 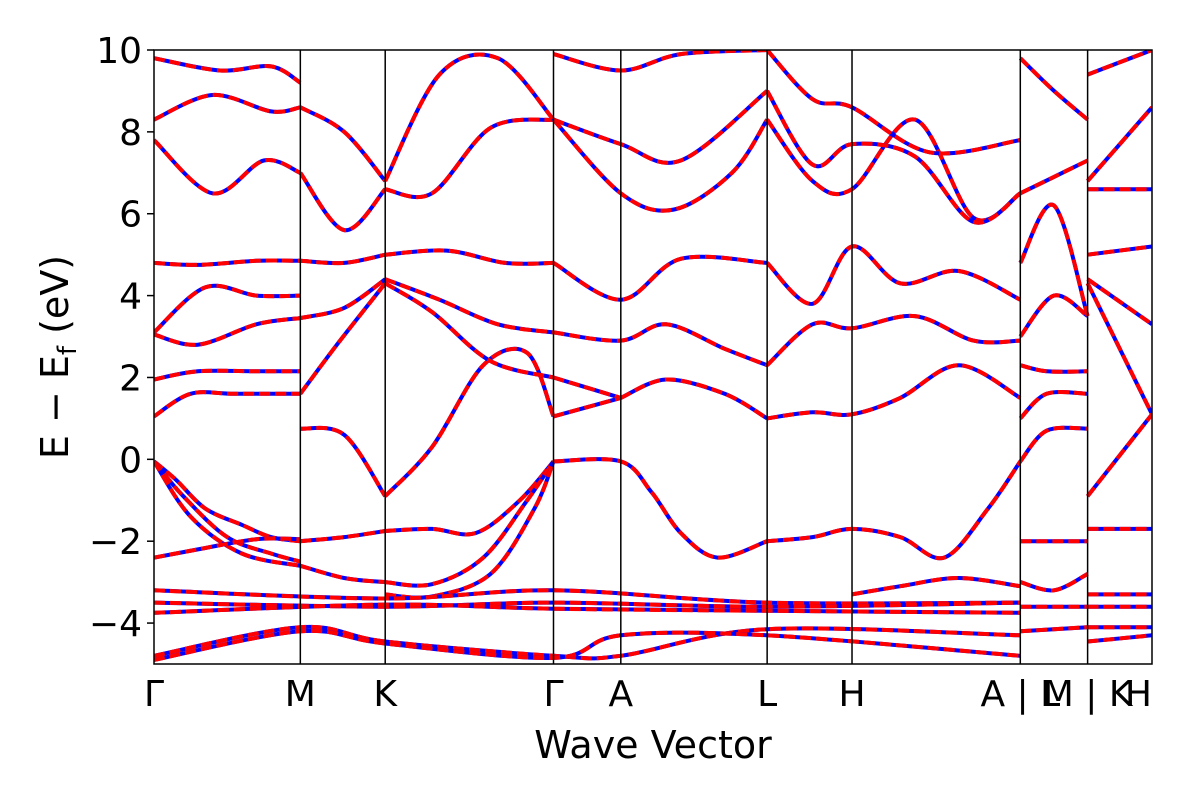 What do you see at coordinates (893, 340) in the screenshot?
I see `band-line-23-red` at bounding box center [893, 340].